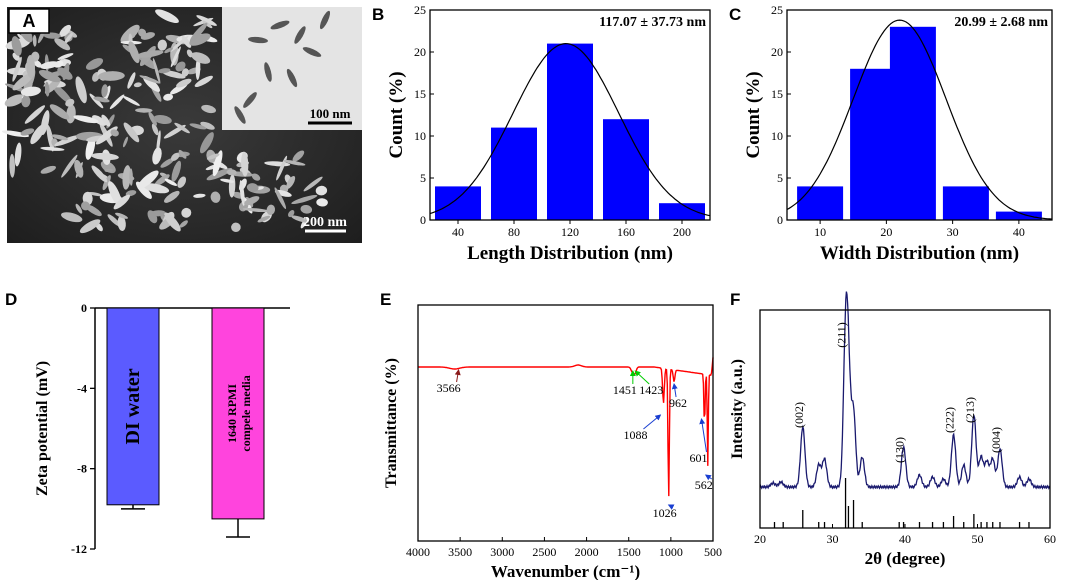 The height and width of the screenshot is (580, 1065). I want to click on bar-label: DI water, so click(133, 406).